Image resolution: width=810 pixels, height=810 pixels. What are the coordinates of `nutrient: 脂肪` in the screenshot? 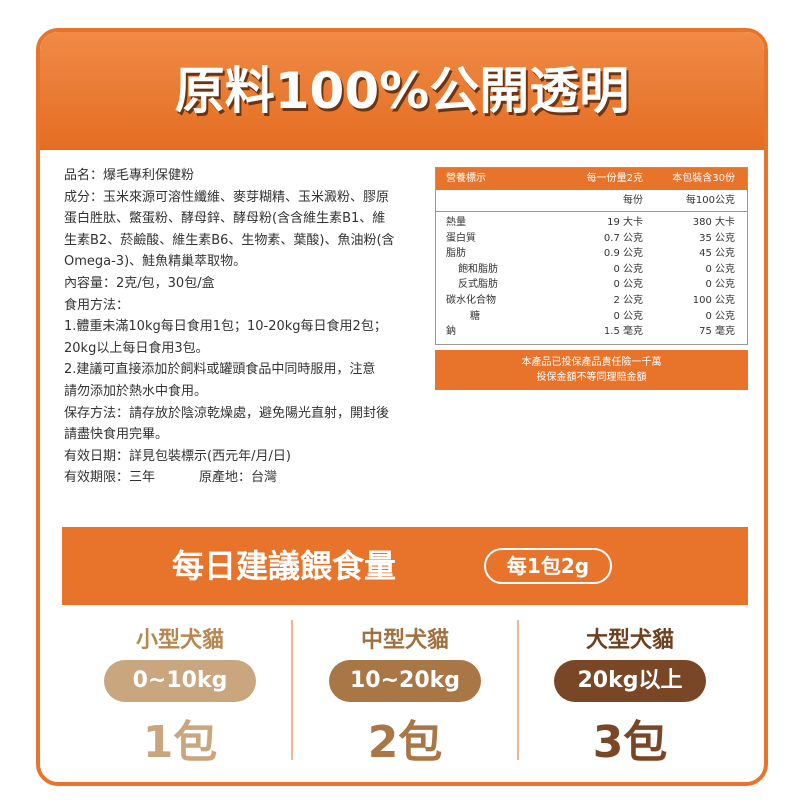 It's located at (456, 254).